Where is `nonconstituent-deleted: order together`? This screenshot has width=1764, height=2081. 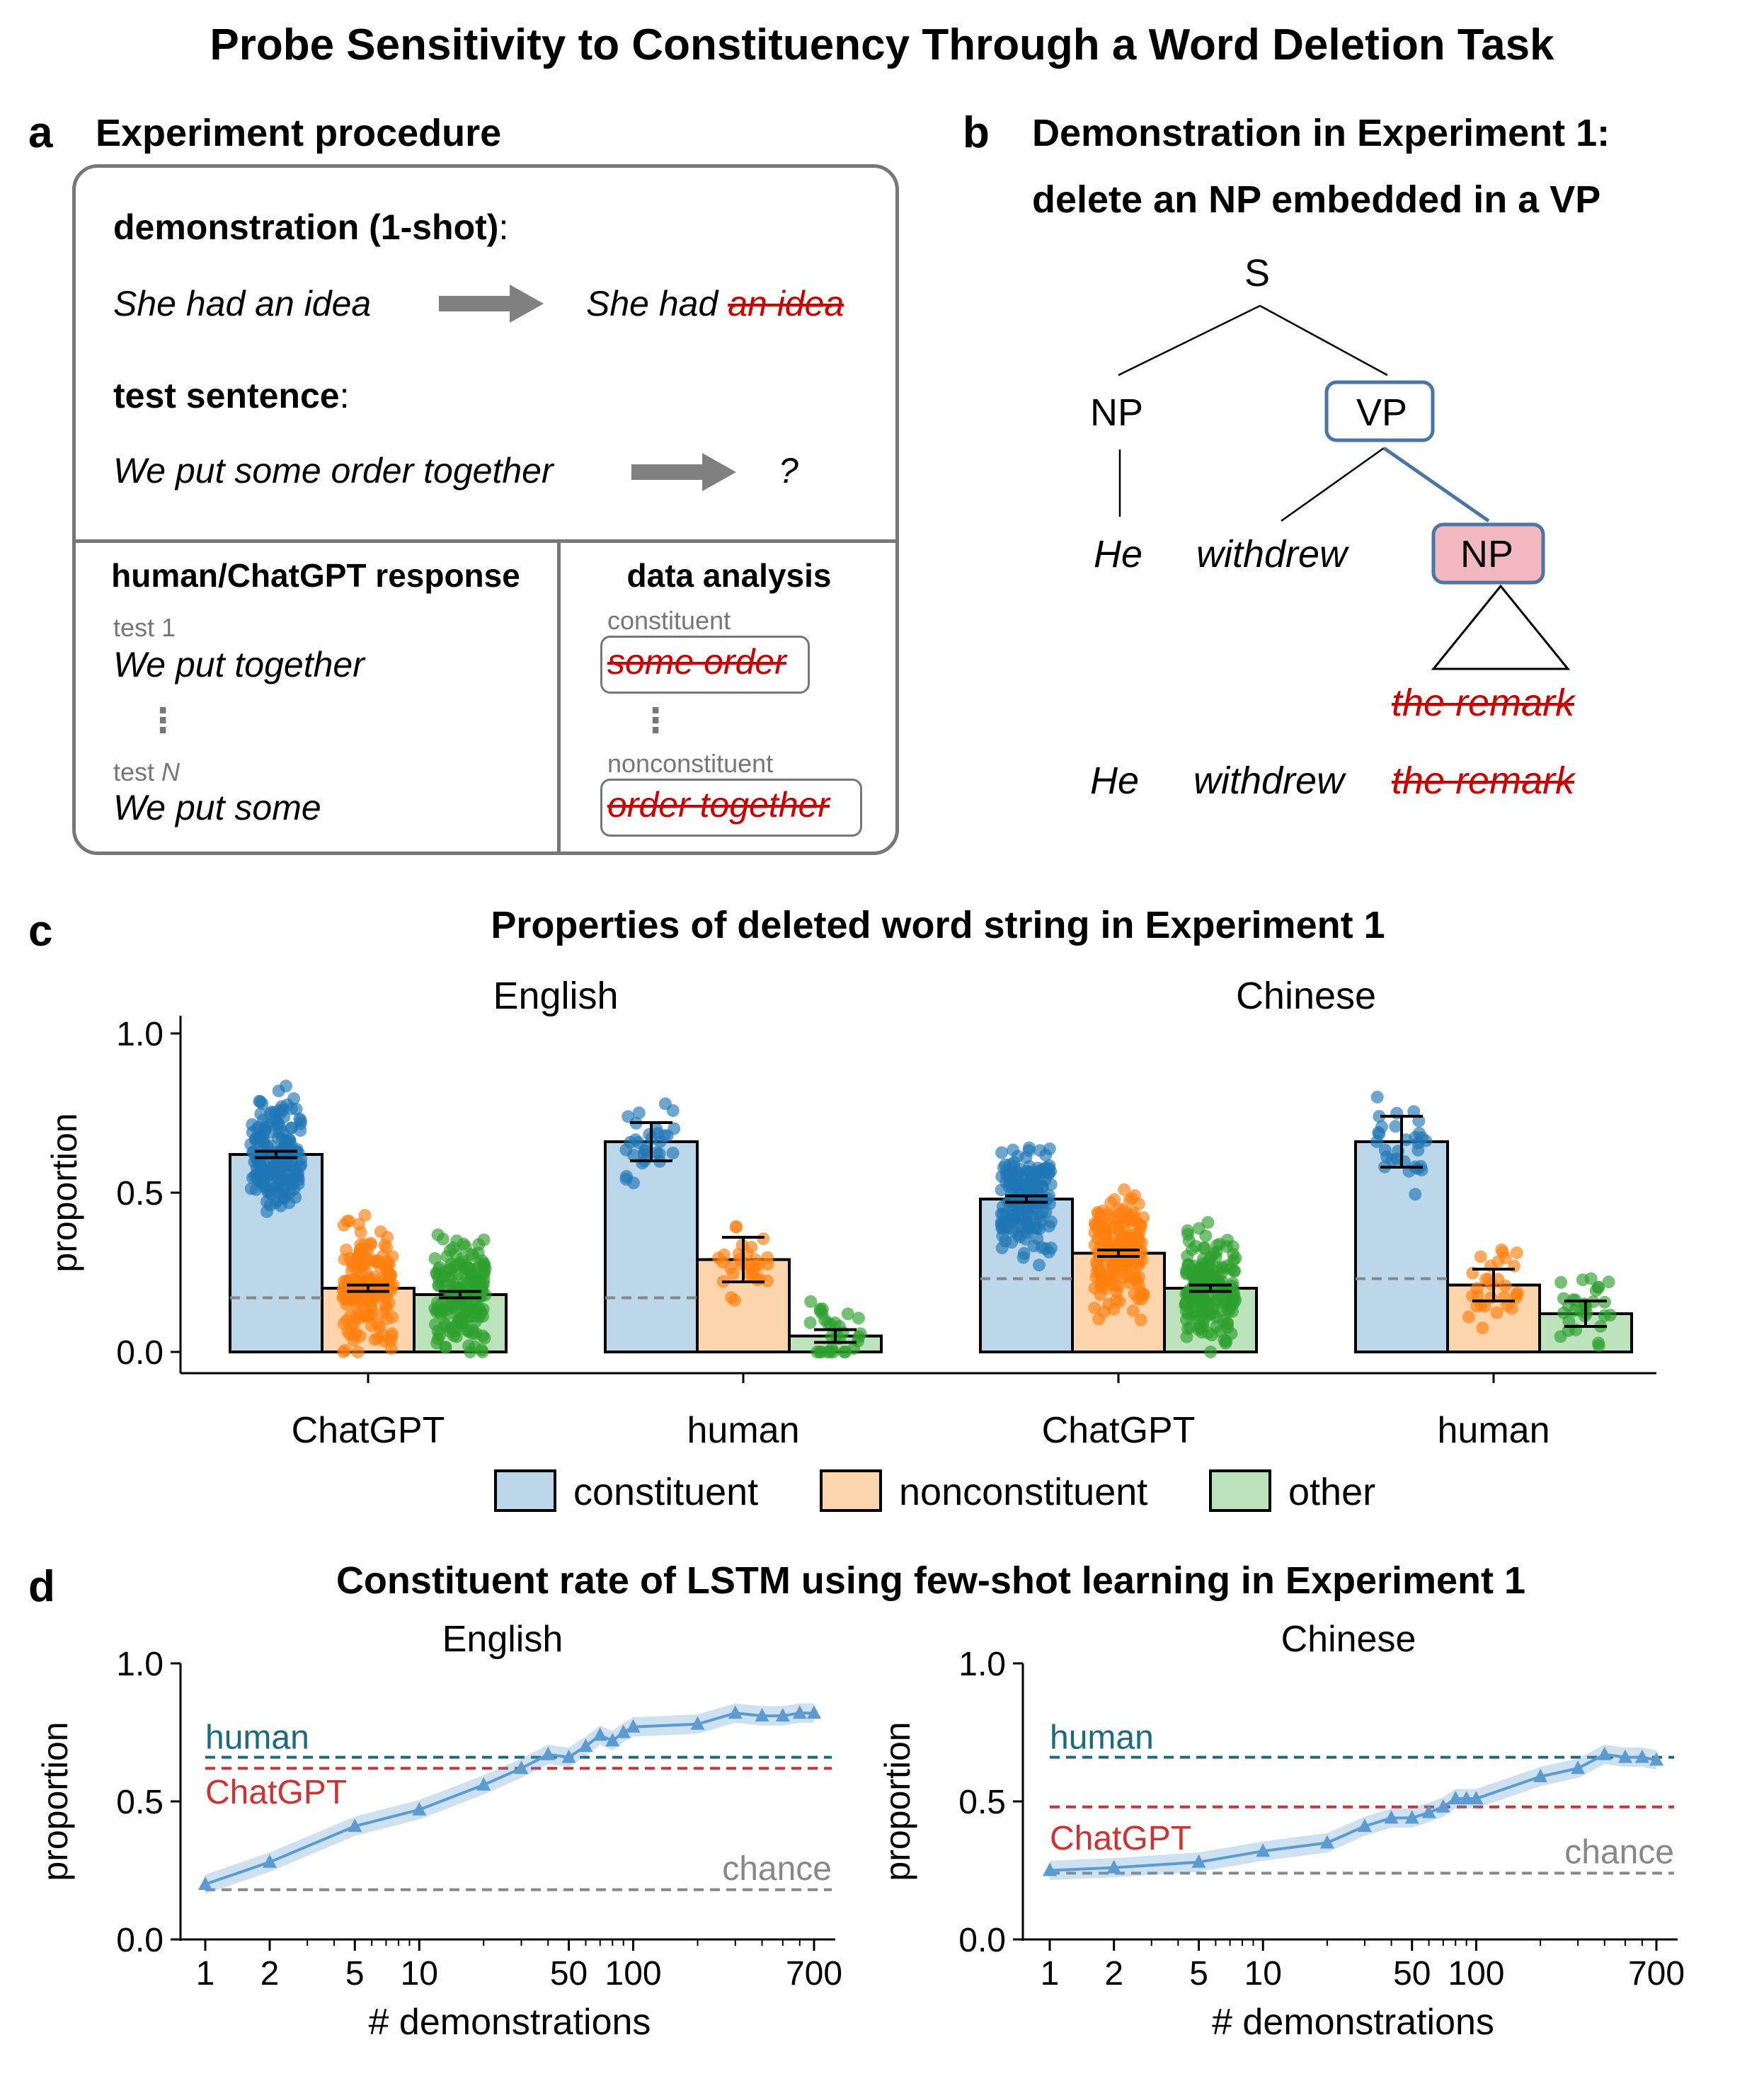
nonconstituent-deleted: order together is located at coordinates (718, 805).